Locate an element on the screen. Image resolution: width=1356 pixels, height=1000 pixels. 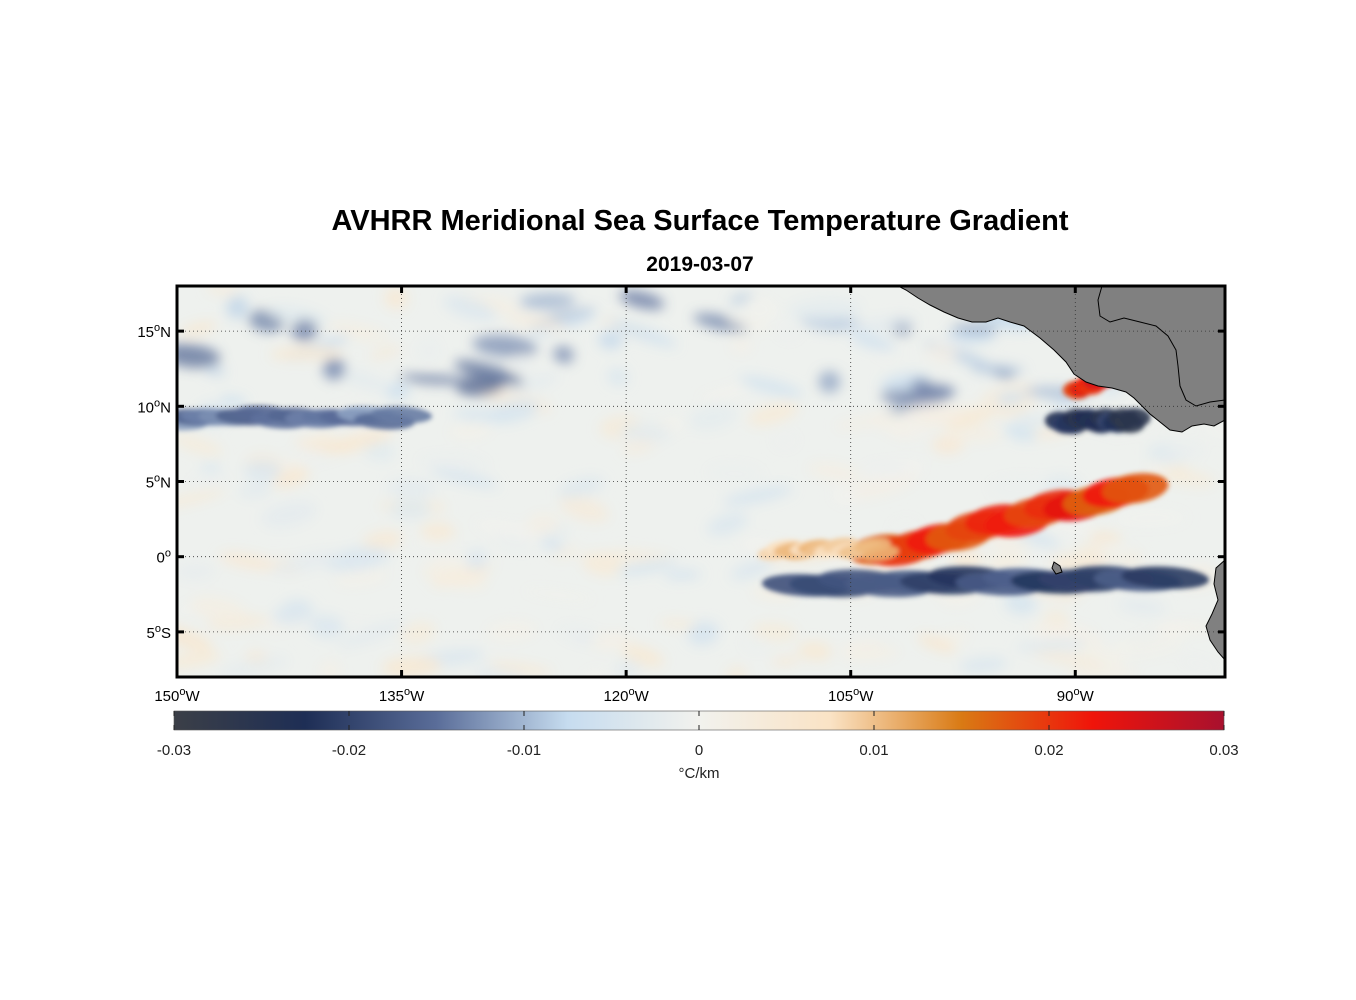
lat-label: 0o is located at coordinates (164, 557).